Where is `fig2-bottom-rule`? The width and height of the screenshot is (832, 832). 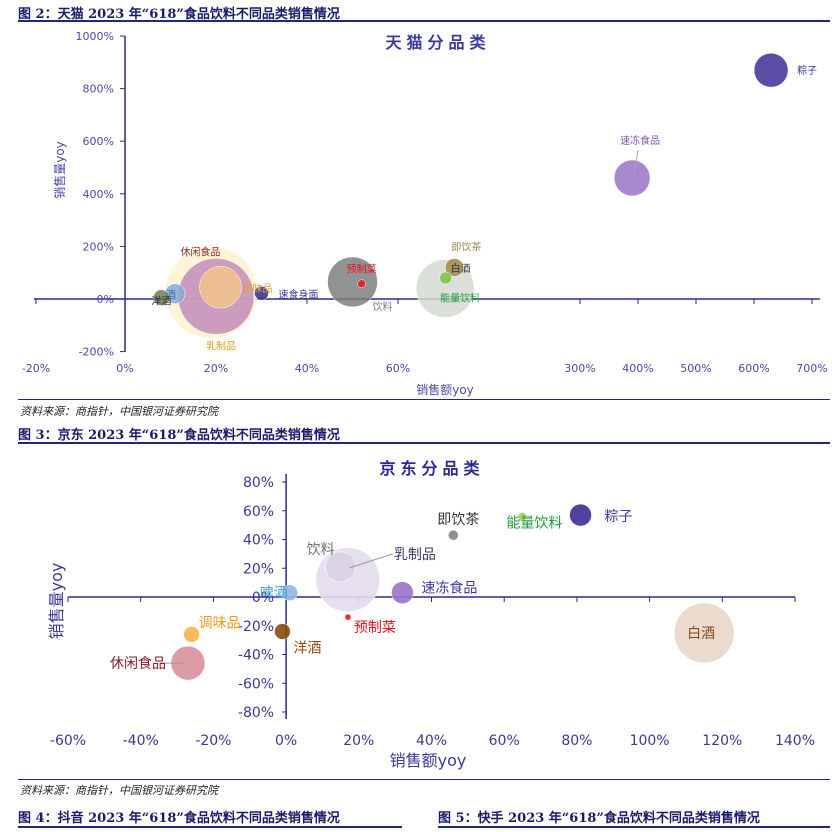
fig2-bottom-rule is located at coordinates (424, 399).